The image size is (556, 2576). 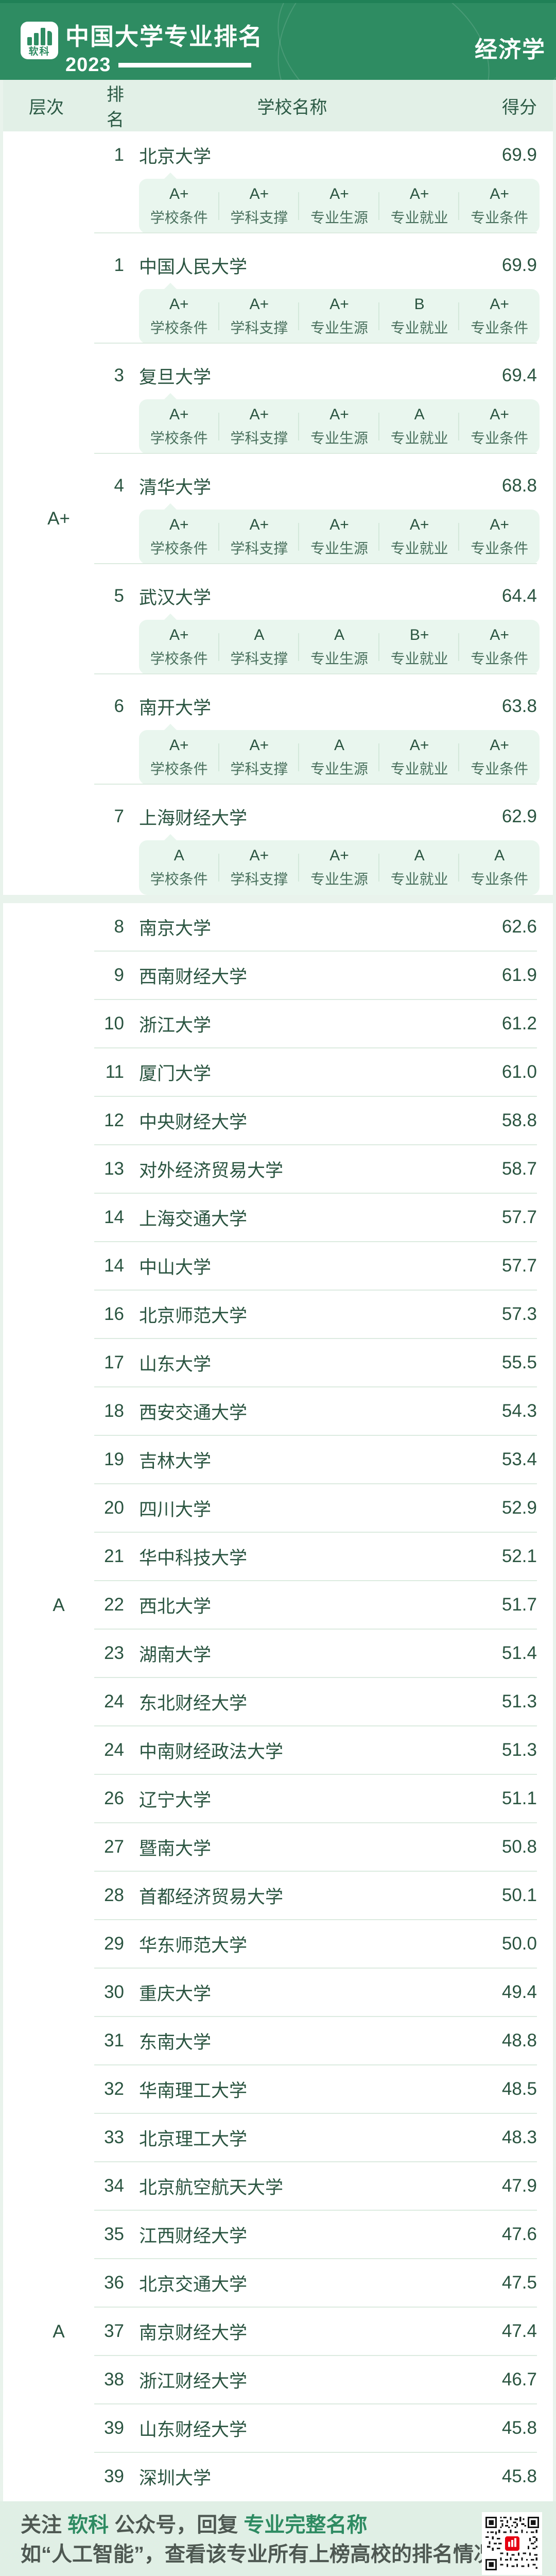 I want to click on ranking-row: 11 厦门大学 61.0, so click(x=278, y=1072).